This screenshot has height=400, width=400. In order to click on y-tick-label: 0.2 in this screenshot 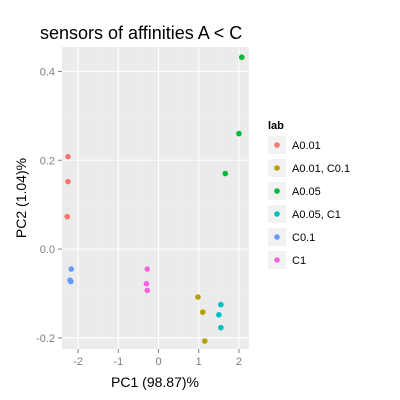, I will do `click(47, 161)`.